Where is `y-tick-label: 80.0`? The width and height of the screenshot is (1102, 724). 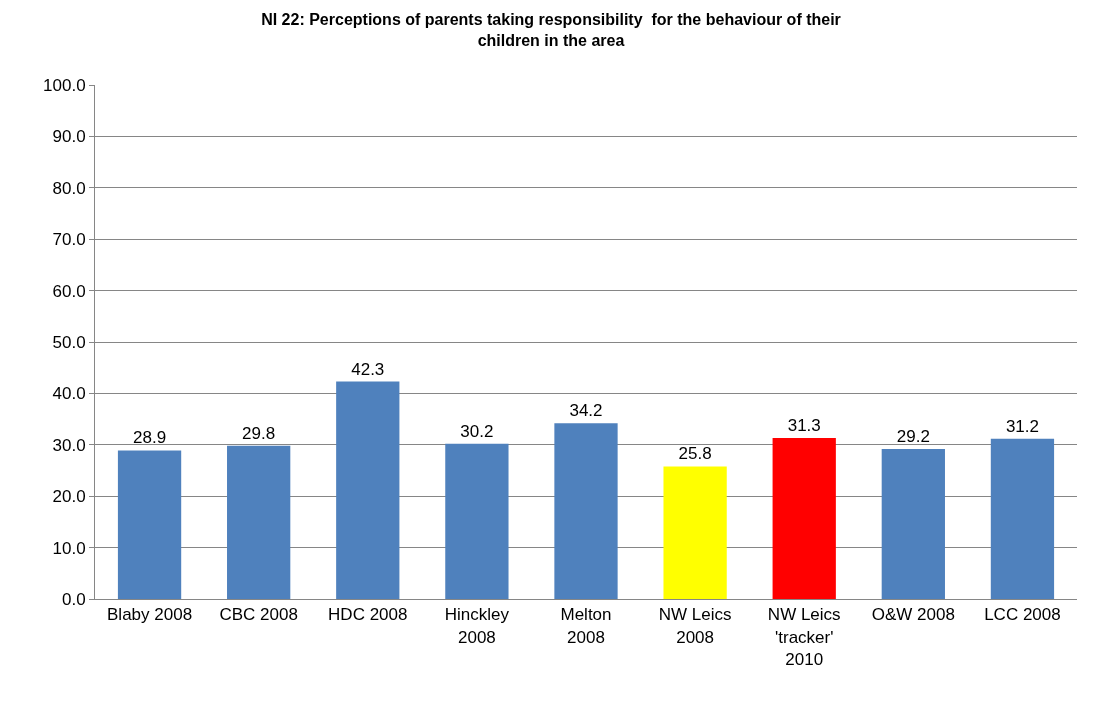
y-tick-label: 80.0 is located at coordinates (69, 188).